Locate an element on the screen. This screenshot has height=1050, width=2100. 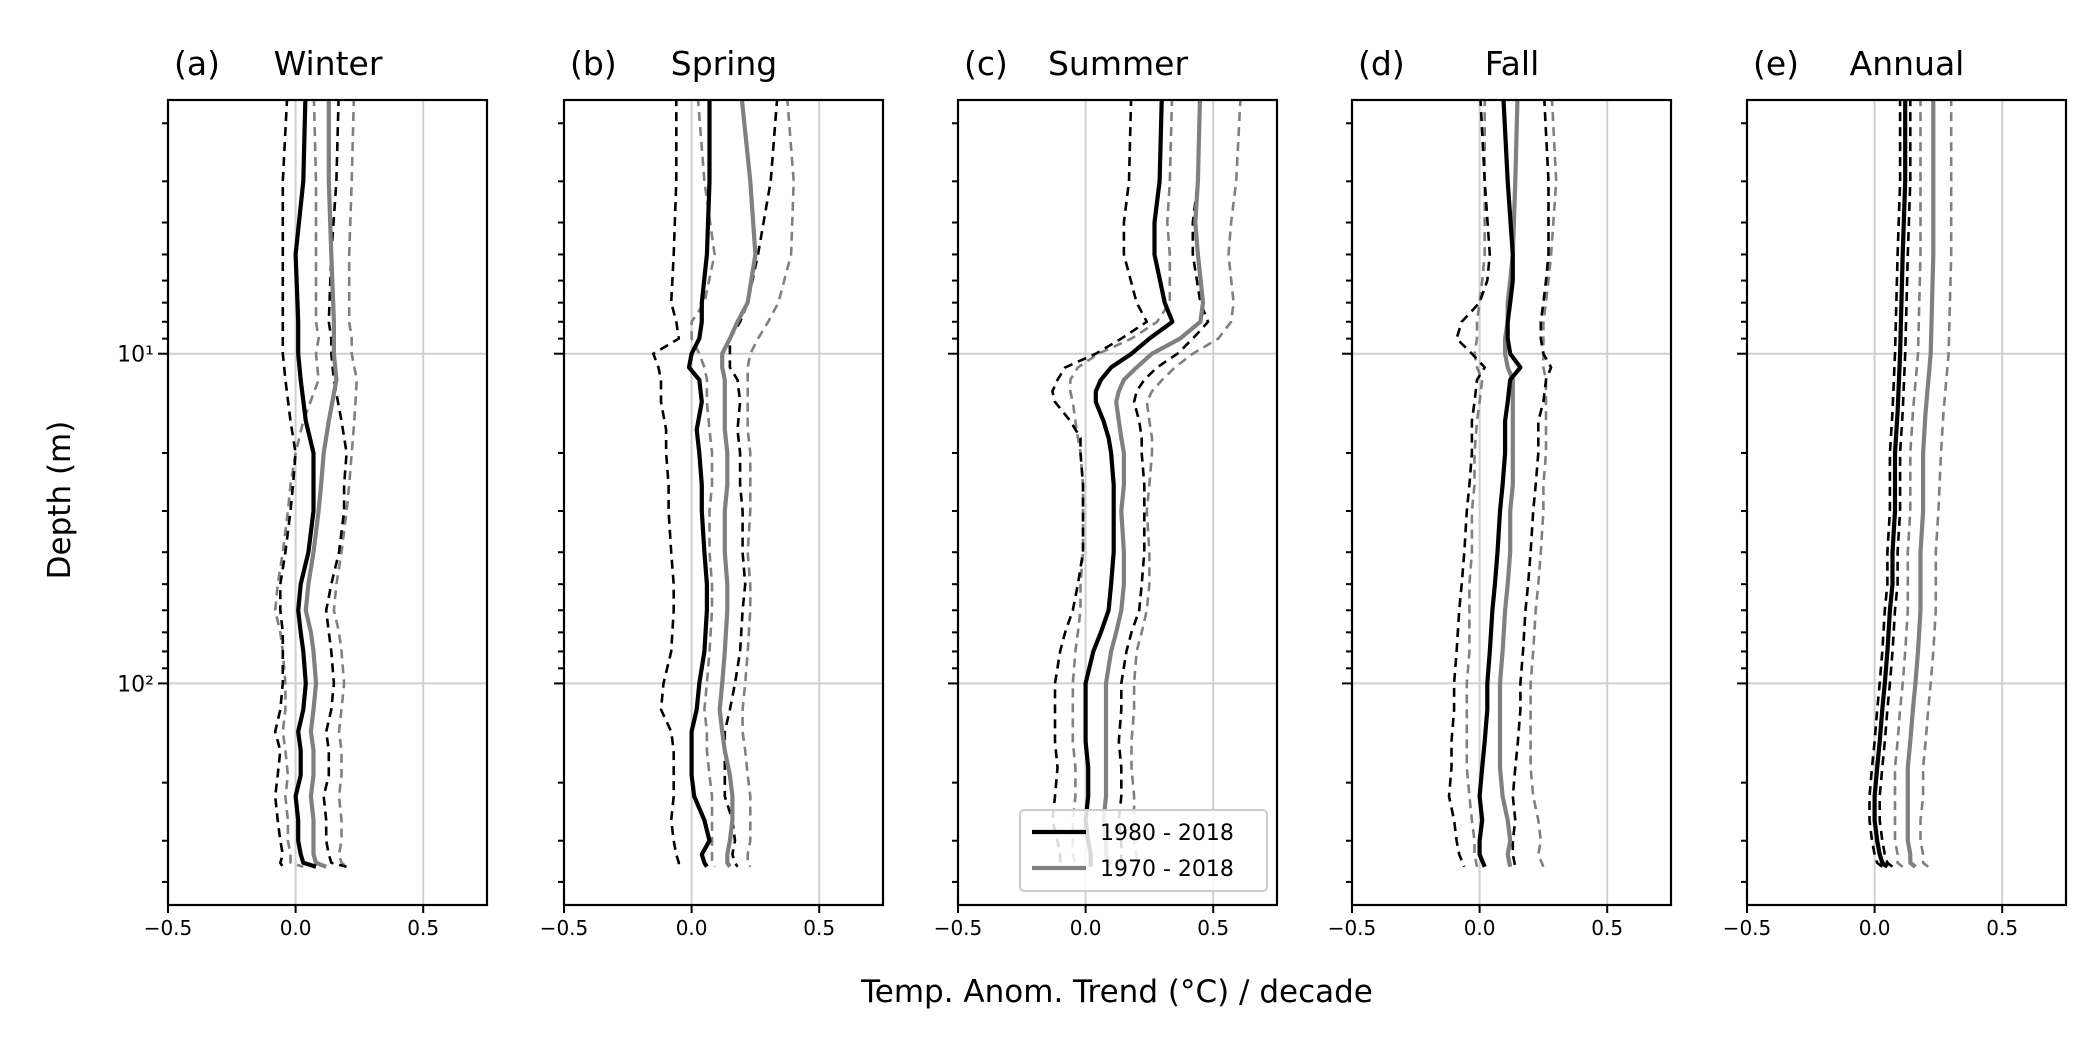
panel-annual: −0.5 0.0 0.5 (e) Annual is located at coordinates (1895, 492).